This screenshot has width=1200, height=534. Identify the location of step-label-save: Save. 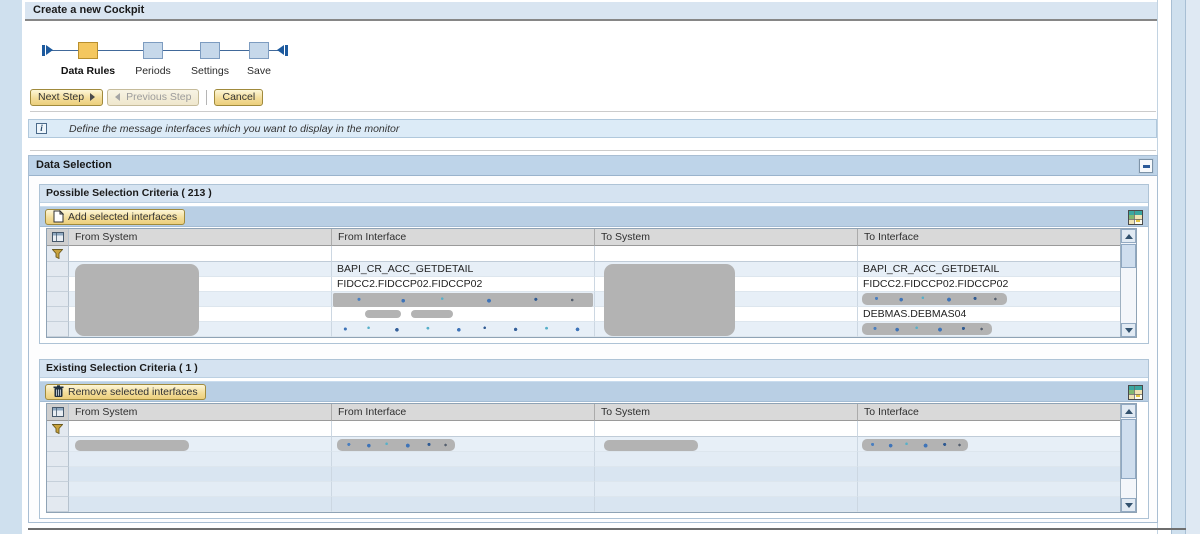
(259, 71).